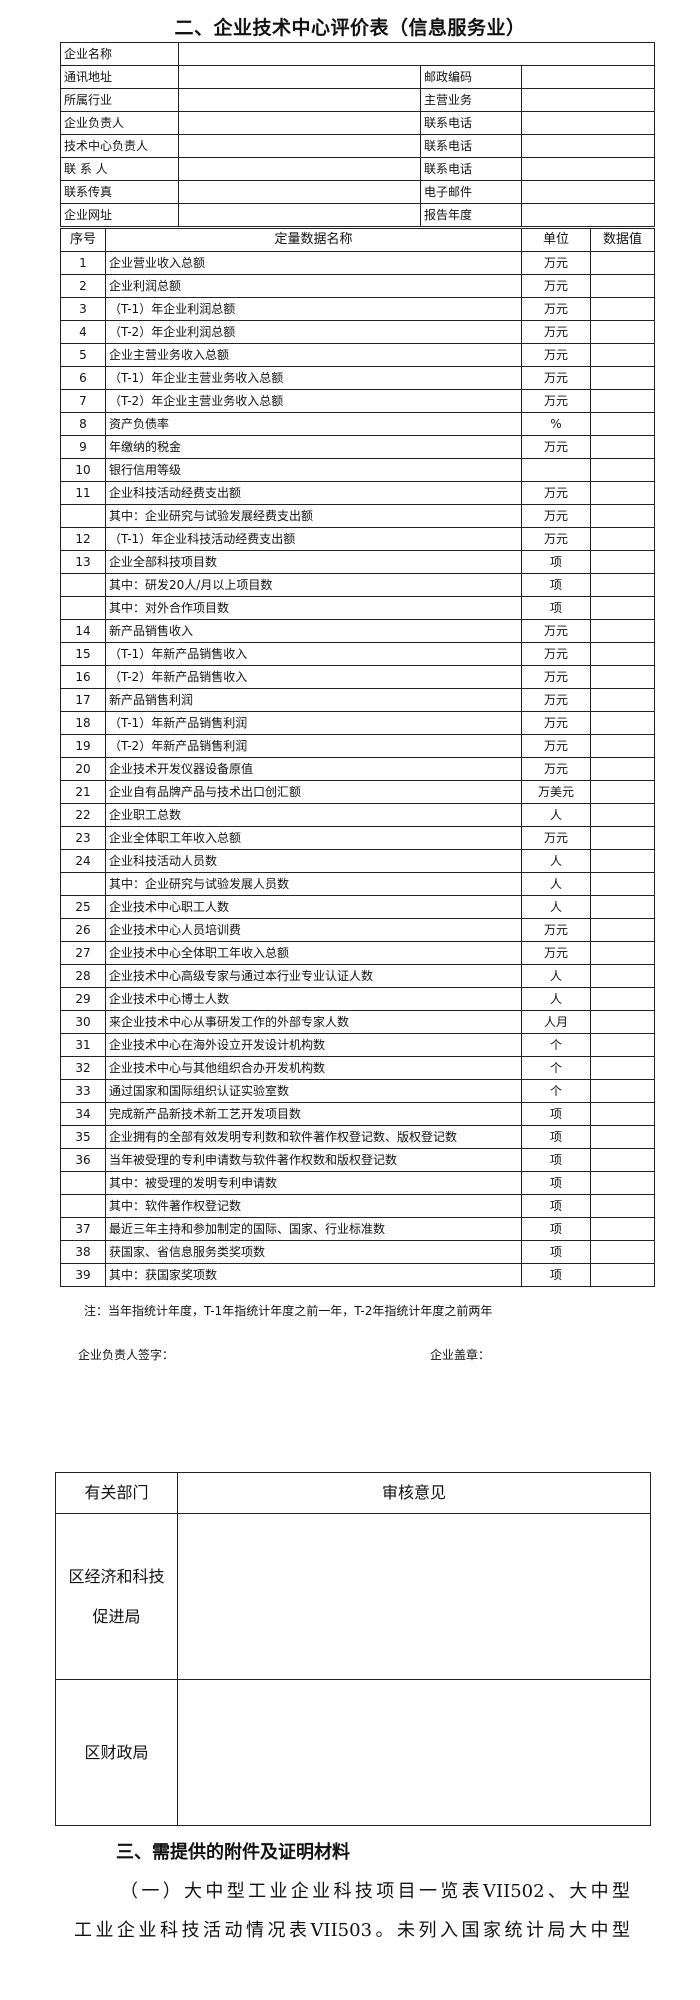 The width and height of the screenshot is (700, 2000). I want to click on metric-name: 企业技术中心人员培训费, so click(313, 930).